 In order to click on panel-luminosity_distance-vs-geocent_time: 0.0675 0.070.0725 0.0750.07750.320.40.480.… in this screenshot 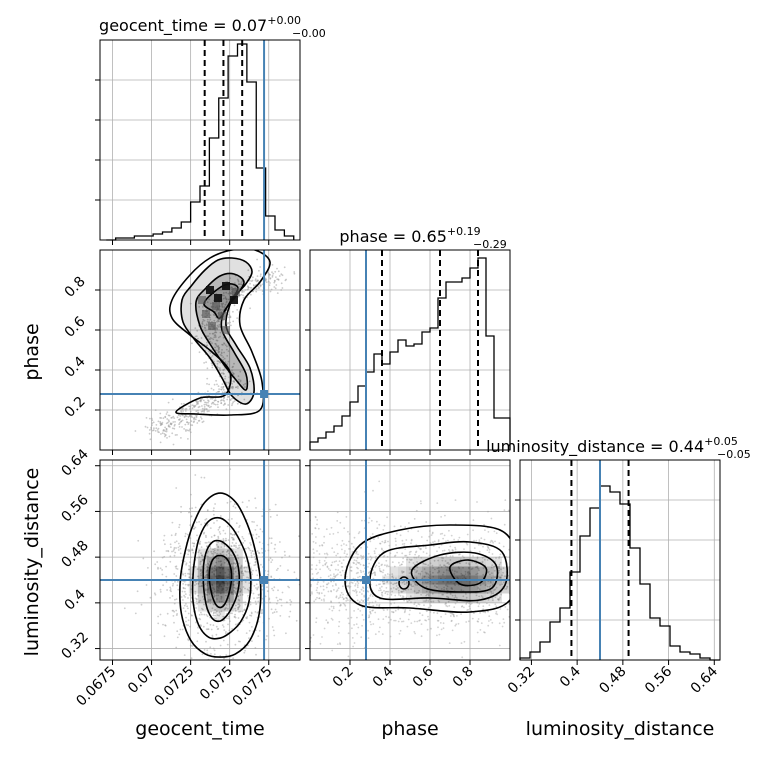, I will do `click(179, 577)`.